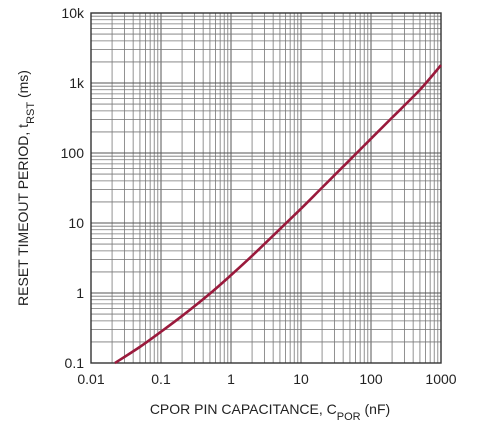 The height and width of the screenshot is (421, 477). I want to click on x-tick-labels: 0.01 0.1 1 10 100 1000, so click(266, 379).